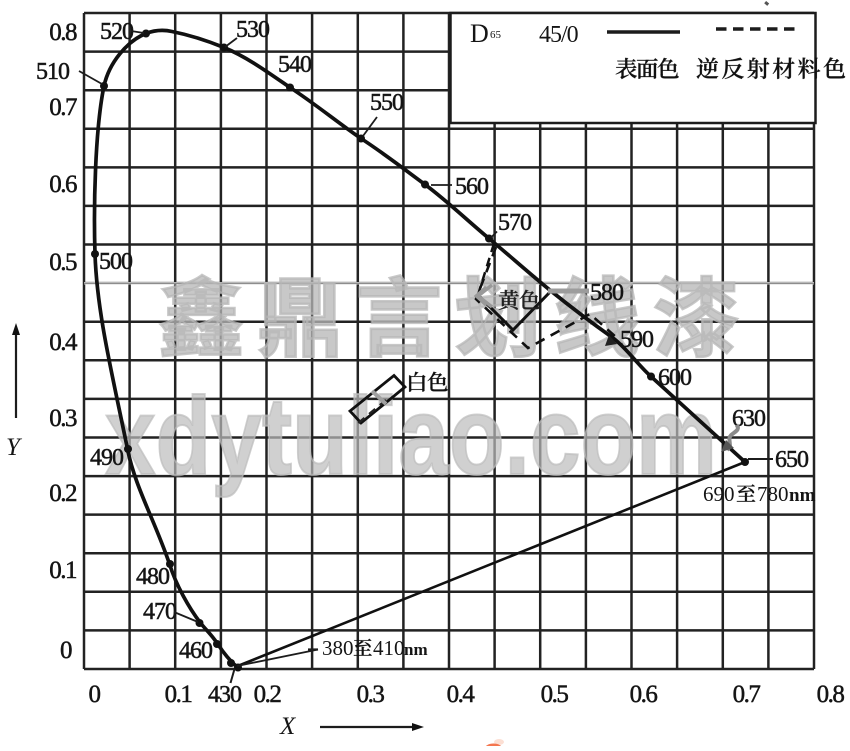  Describe the element at coordinates (479, 33) in the screenshot. I see `svg-text: D` at that location.